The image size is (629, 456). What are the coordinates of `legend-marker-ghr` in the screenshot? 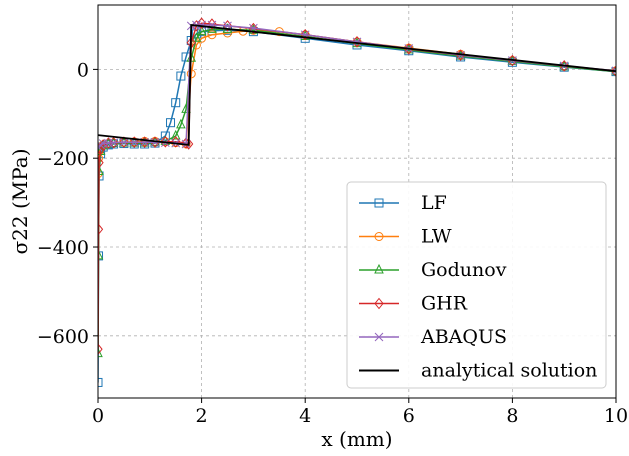 It's located at (379, 303).